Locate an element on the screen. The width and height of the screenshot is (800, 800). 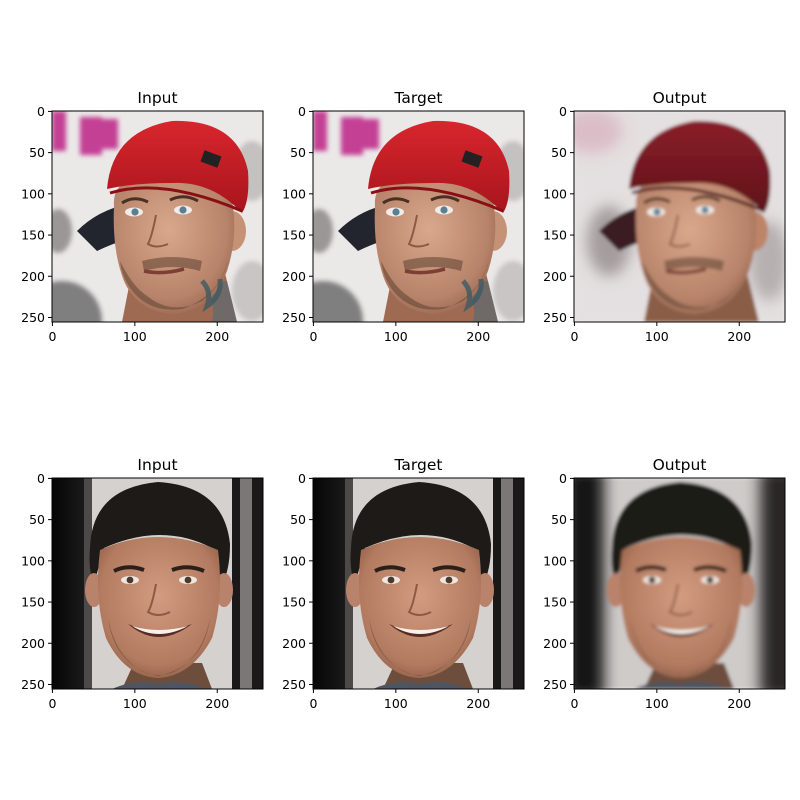
panel-output-row1: Output 0 100 200 0 50 100 150 200 250 is located at coordinates (664, 216).